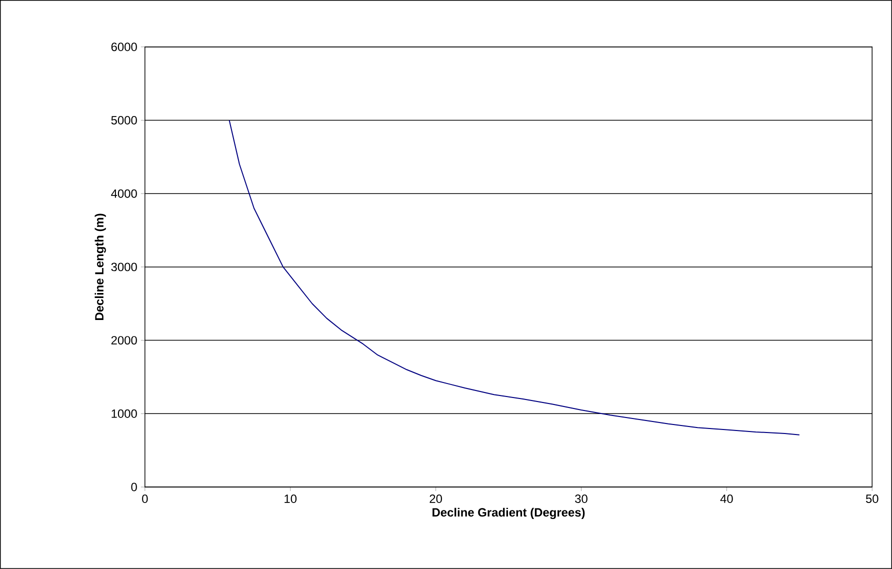 Image resolution: width=892 pixels, height=569 pixels. I want to click on x-tick-label: 40, so click(726, 499).